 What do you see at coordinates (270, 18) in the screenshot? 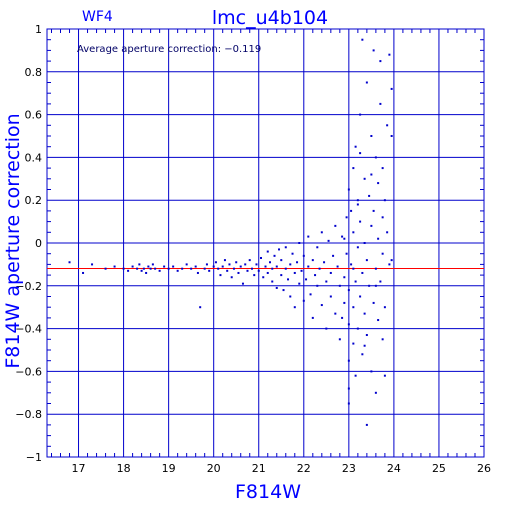
I see `chart-title: lmc_u4b104` at bounding box center [270, 18].